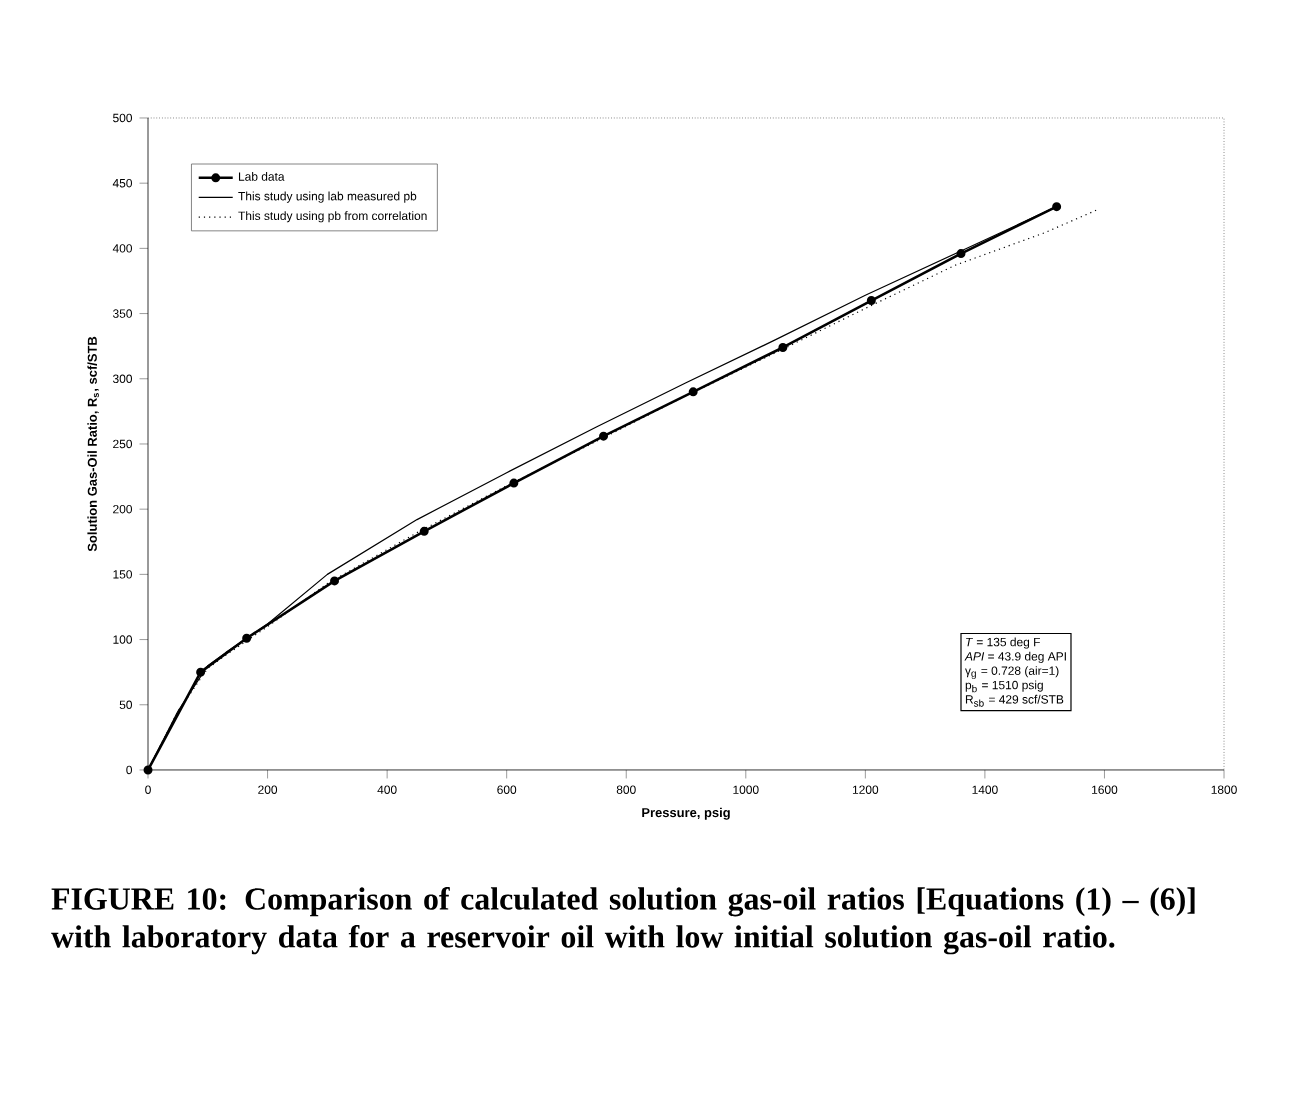  I want to click on caption: FIGURE 10: Comparison of calculated solution gas-oil ratios [Equations (1) – (6)] with laboratory data for a reservoir oil with low initial solution gas-oil ratio., so click(623, 921).